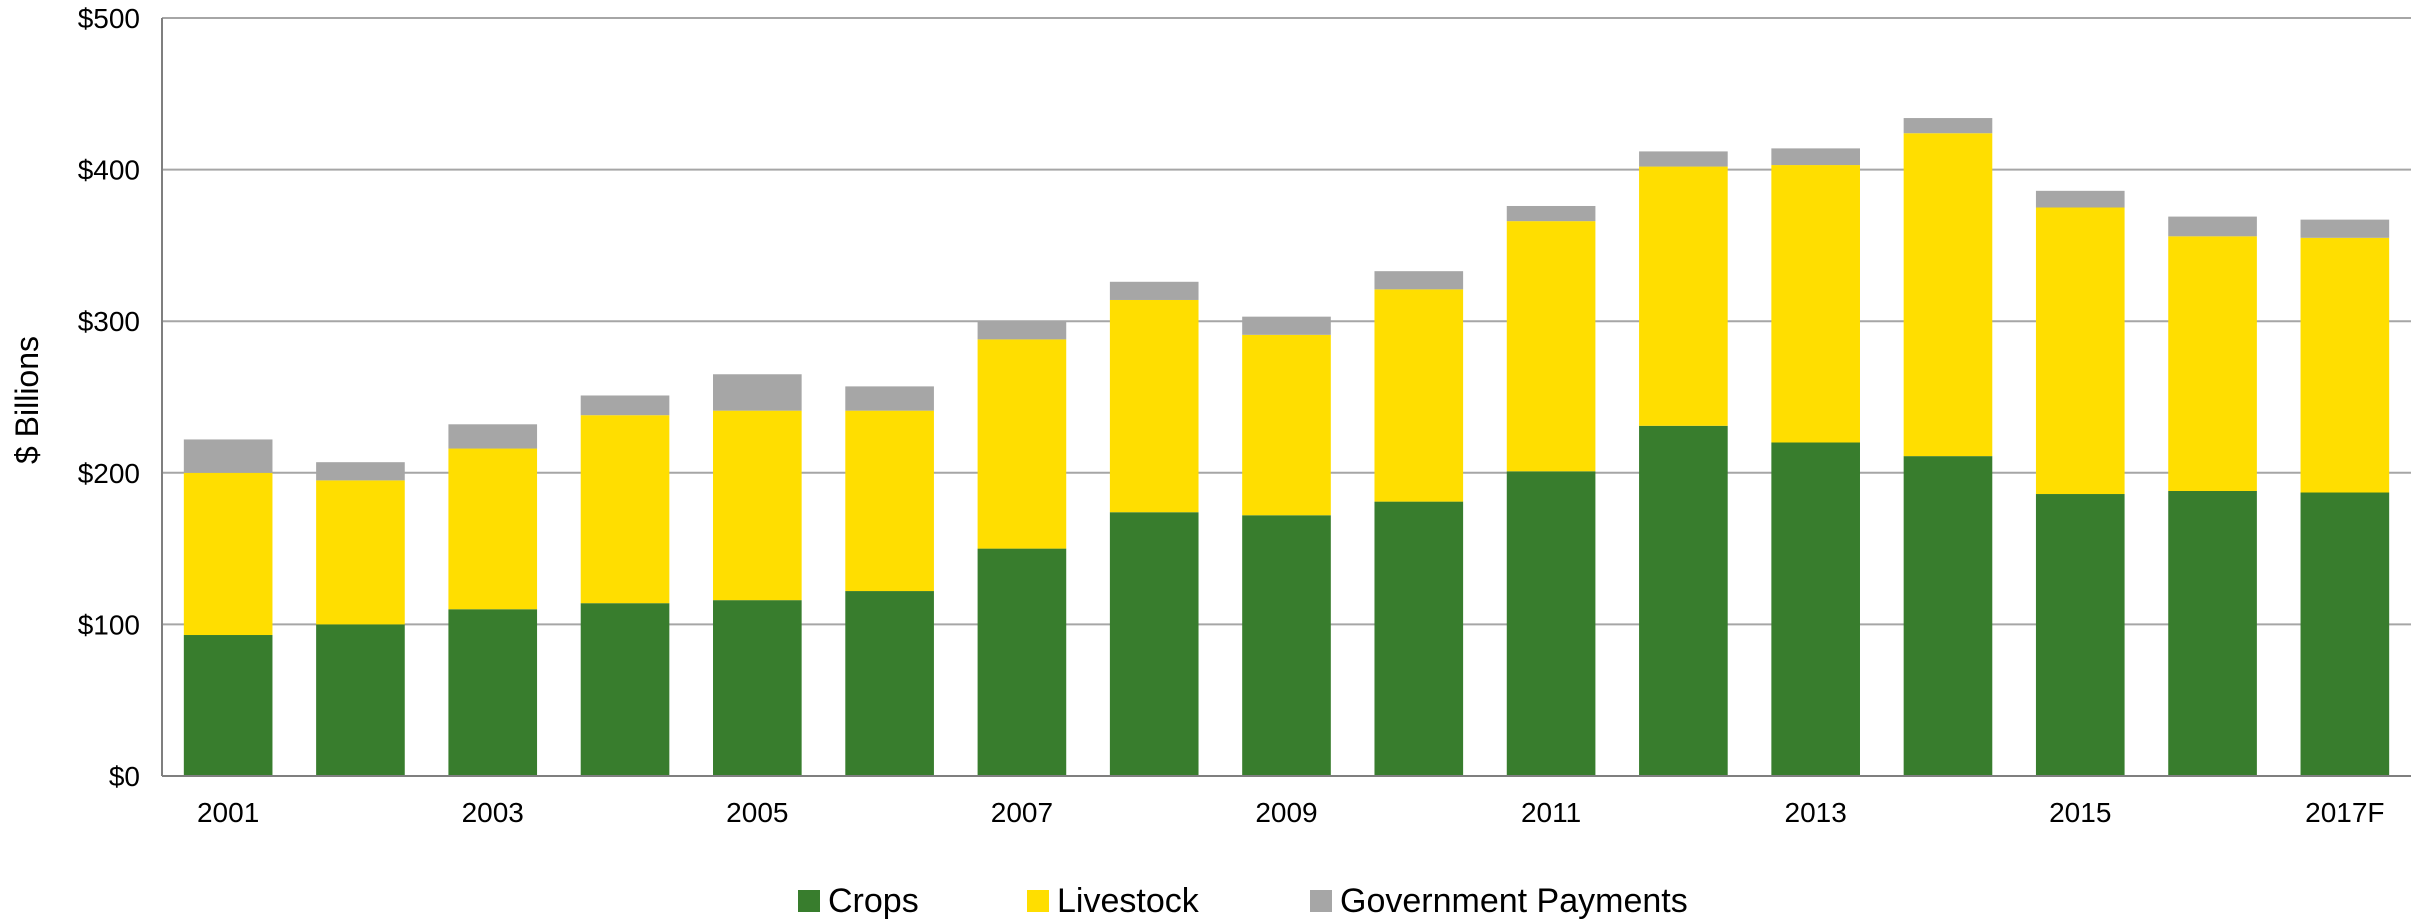 Image resolution: width=2423 pixels, height=920 pixels. Describe the element at coordinates (1286, 812) in the screenshot. I see `x-tick-label: 2009` at that location.